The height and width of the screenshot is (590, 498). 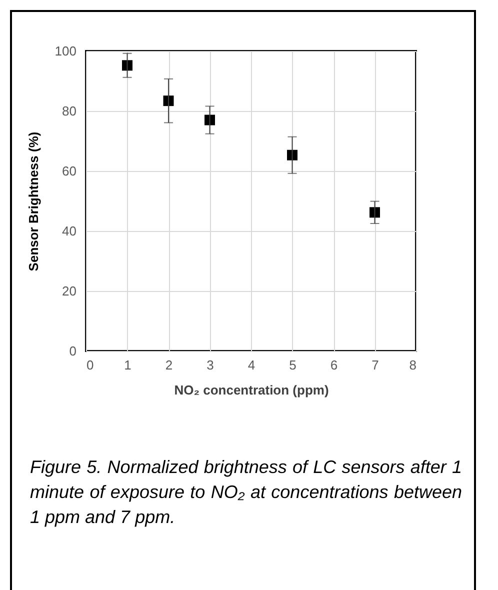 I want to click on x-tick-label: 3, so click(x=210, y=365).